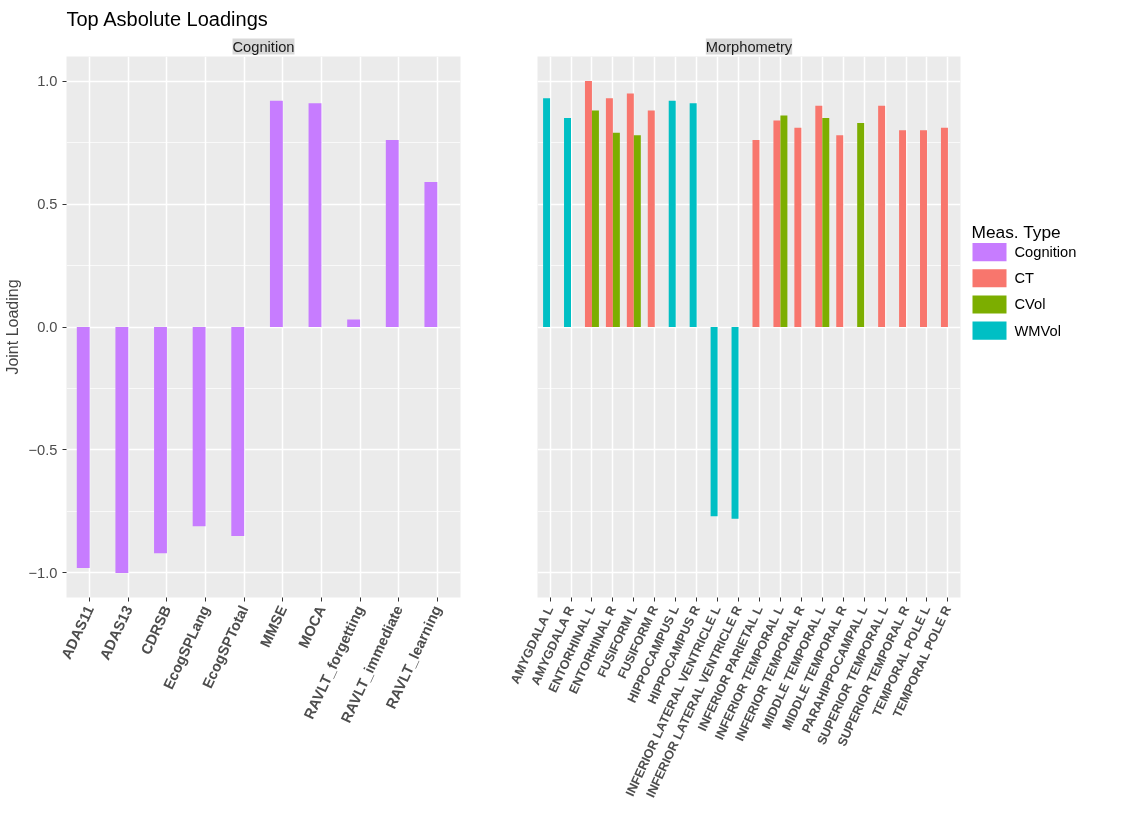 Image resolution: width=1133 pixels, height=814 pixels. I want to click on y-axis-title: Joint Loading, so click(12, 327).